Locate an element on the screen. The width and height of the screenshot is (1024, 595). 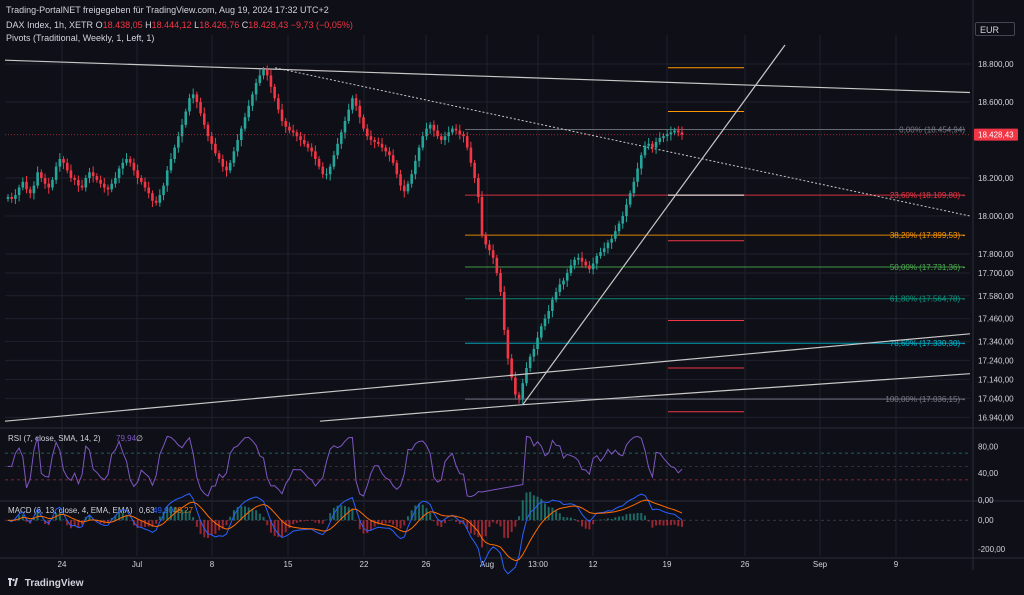
y-tick-label: 17.140,00 is located at coordinates (996, 379).